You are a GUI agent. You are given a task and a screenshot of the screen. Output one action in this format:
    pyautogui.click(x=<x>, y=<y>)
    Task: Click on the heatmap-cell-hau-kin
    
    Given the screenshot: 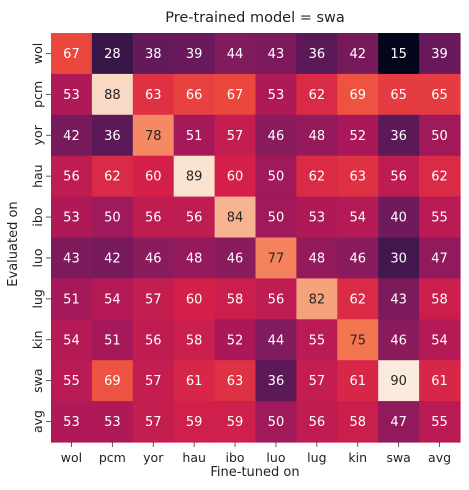 What is the action you would take?
    pyautogui.click(x=358, y=176)
    